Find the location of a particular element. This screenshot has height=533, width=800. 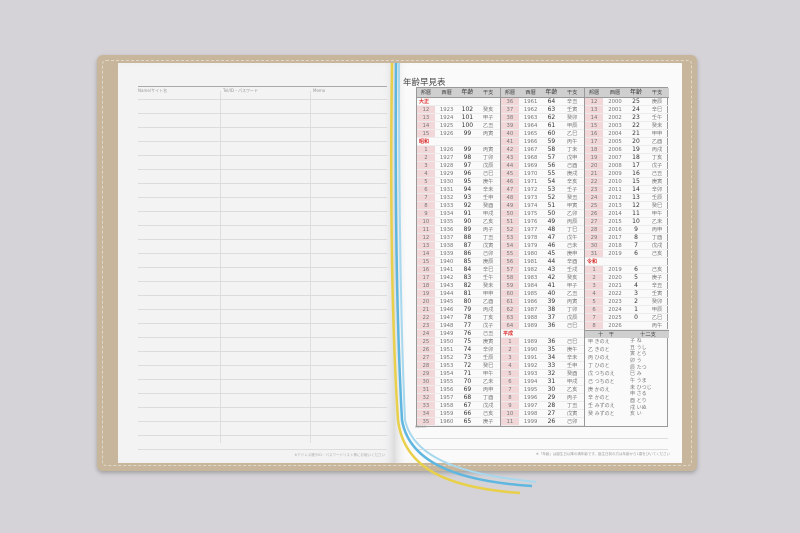

year-cell: 2002 is located at coordinates (615, 118).